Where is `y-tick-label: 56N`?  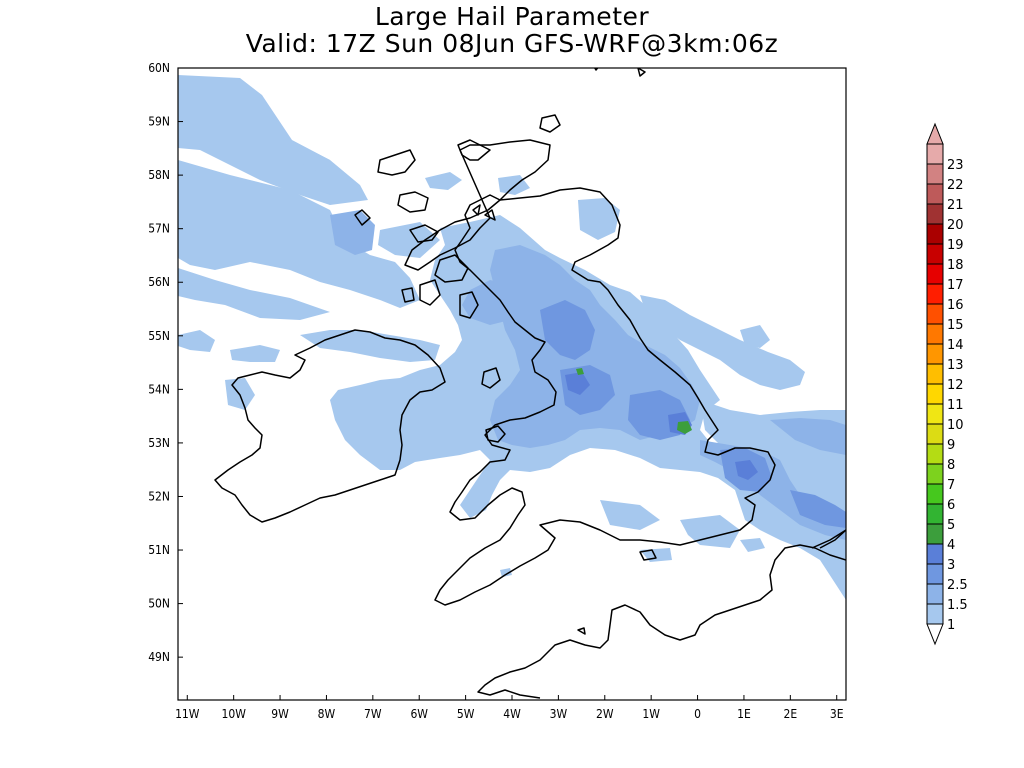 y-tick-label: 56N is located at coordinates (159, 282).